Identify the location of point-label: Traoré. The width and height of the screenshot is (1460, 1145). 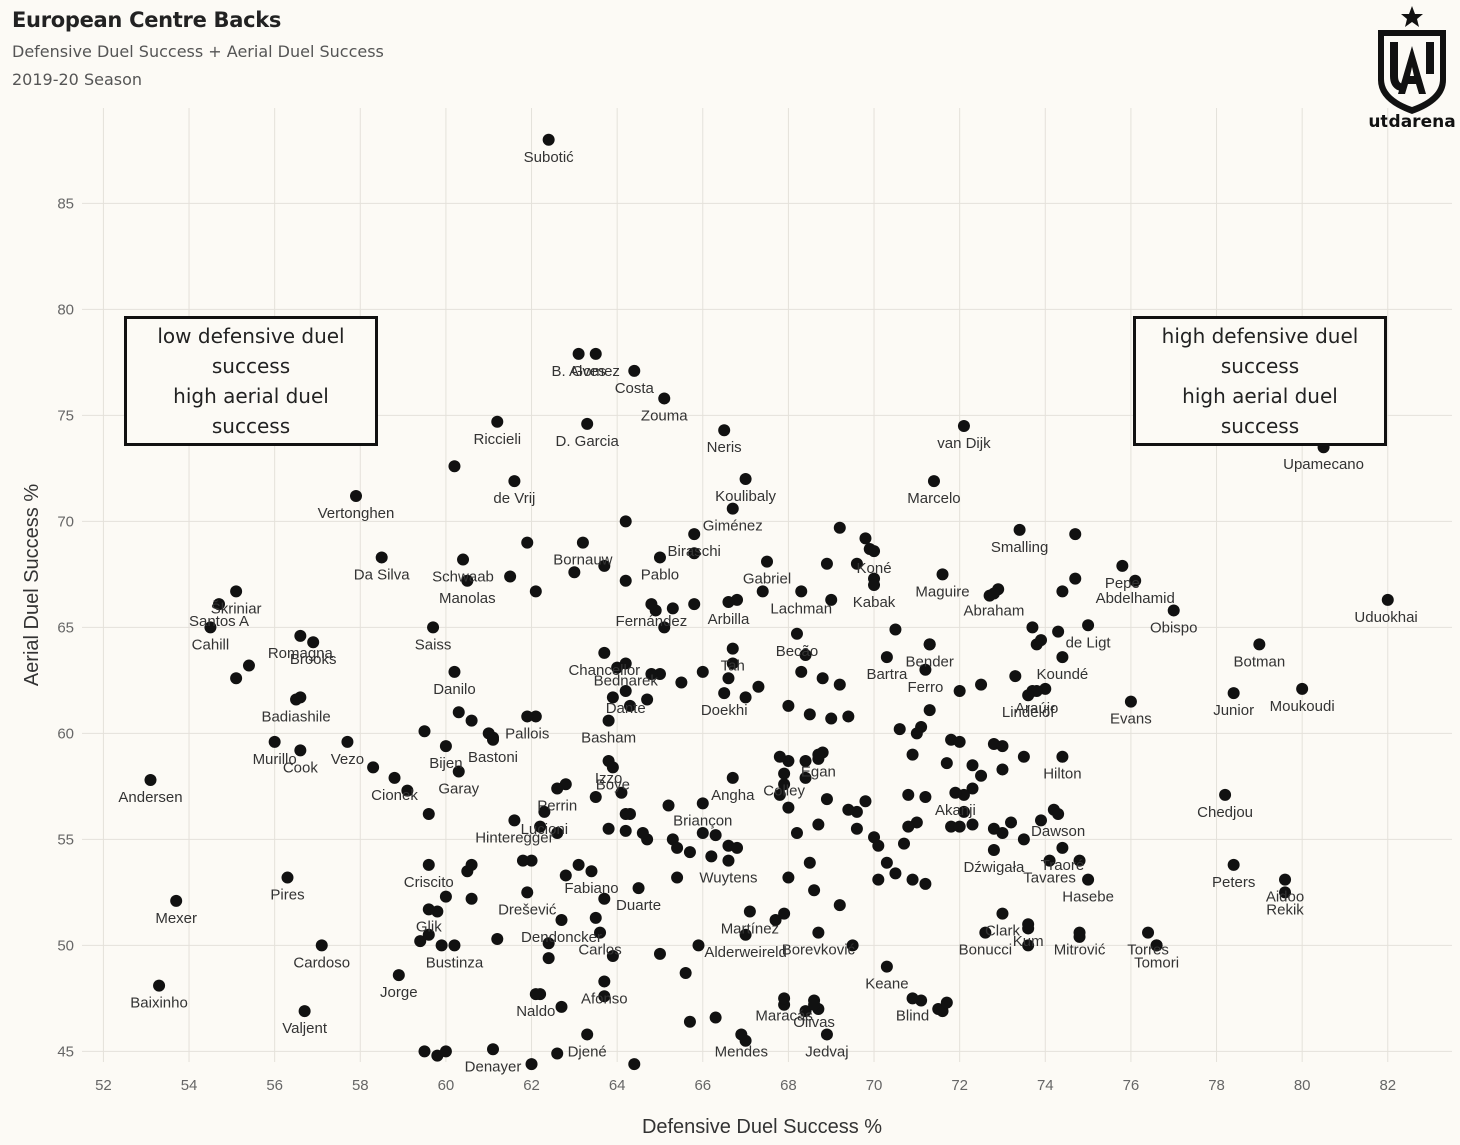
(1063, 865).